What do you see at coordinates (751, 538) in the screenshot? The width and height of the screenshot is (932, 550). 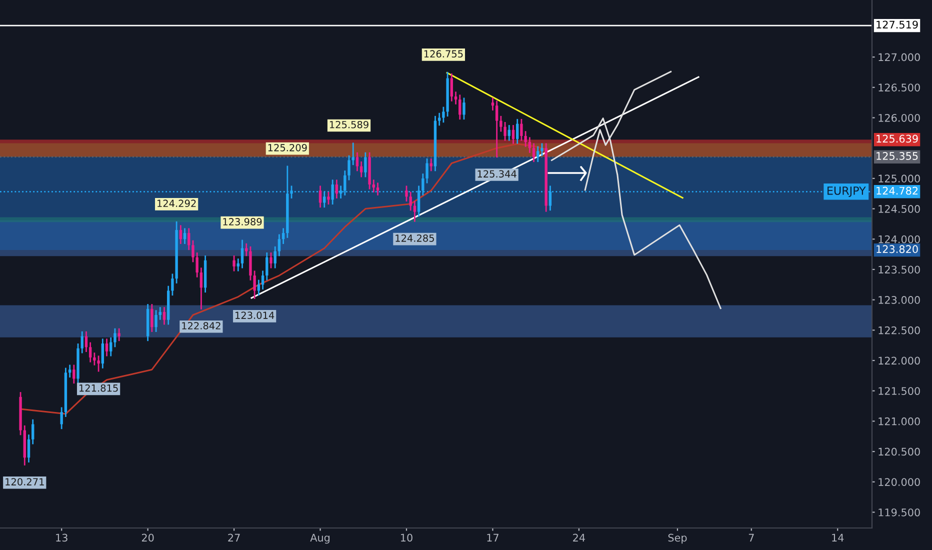 I see `x-tick-label: 7` at bounding box center [751, 538].